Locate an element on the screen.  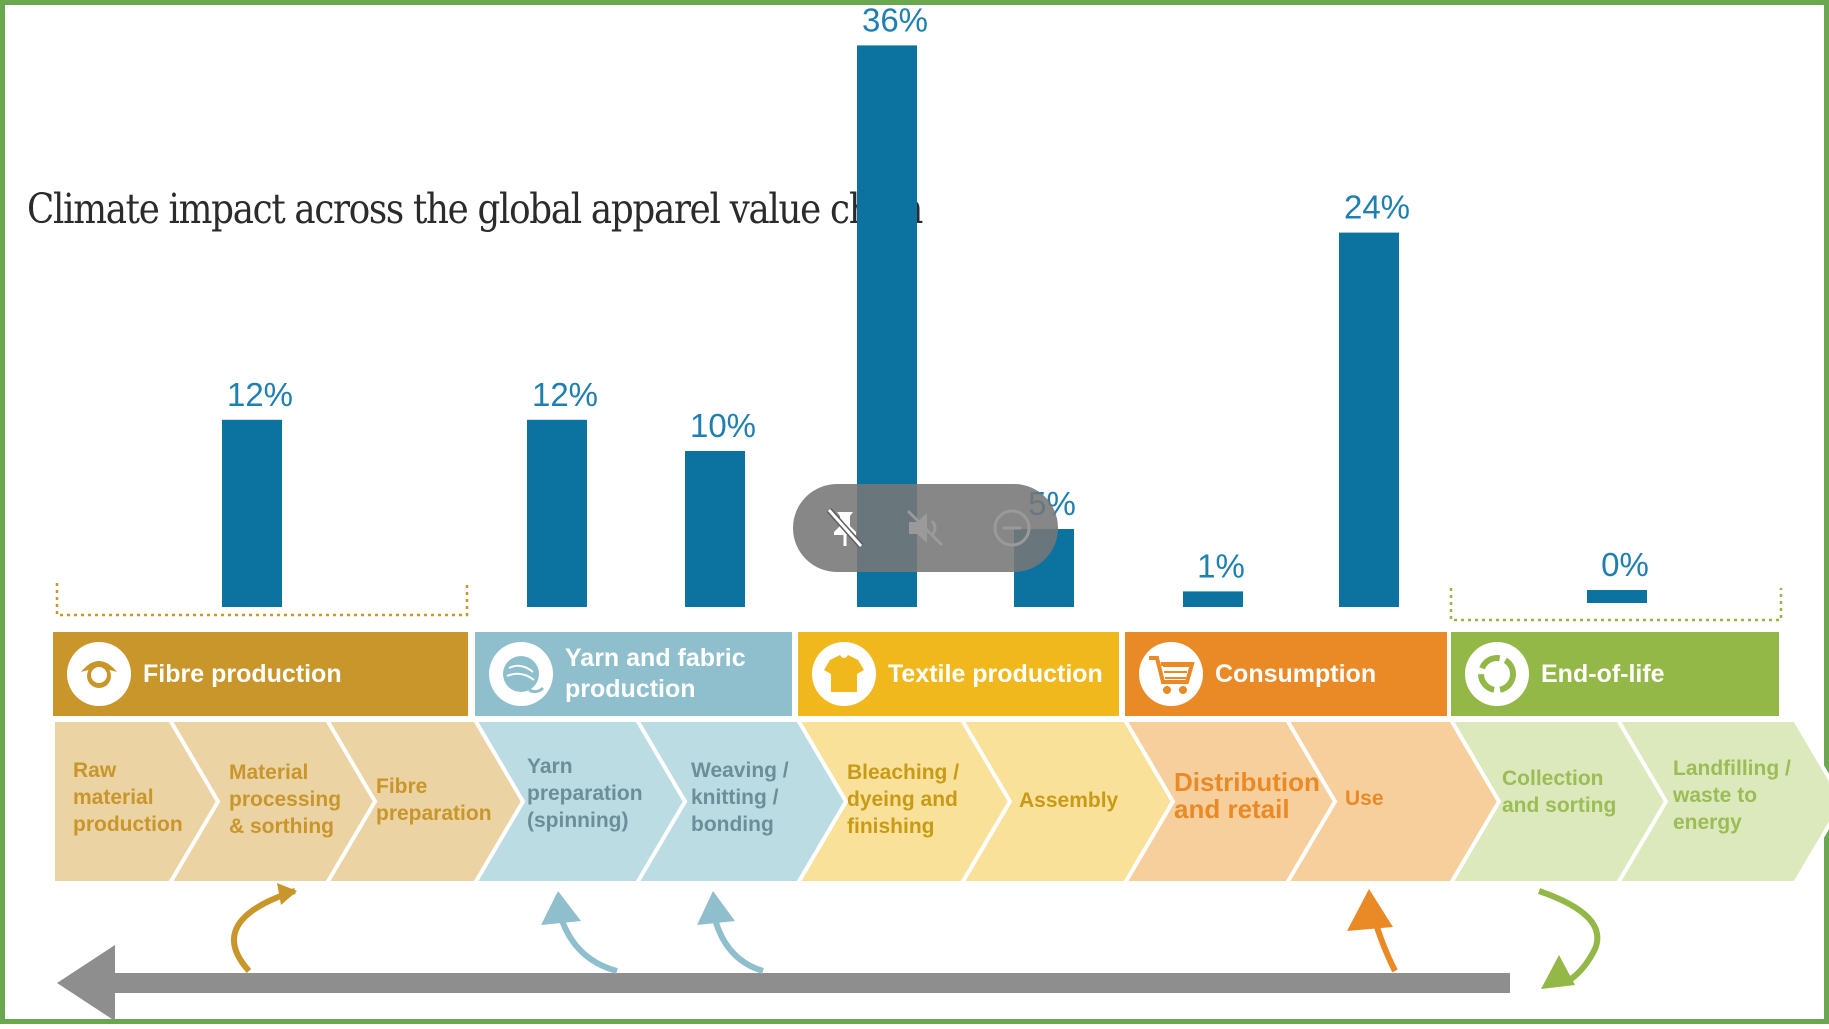
stage-label: Textile production is located at coordinates (995, 673).